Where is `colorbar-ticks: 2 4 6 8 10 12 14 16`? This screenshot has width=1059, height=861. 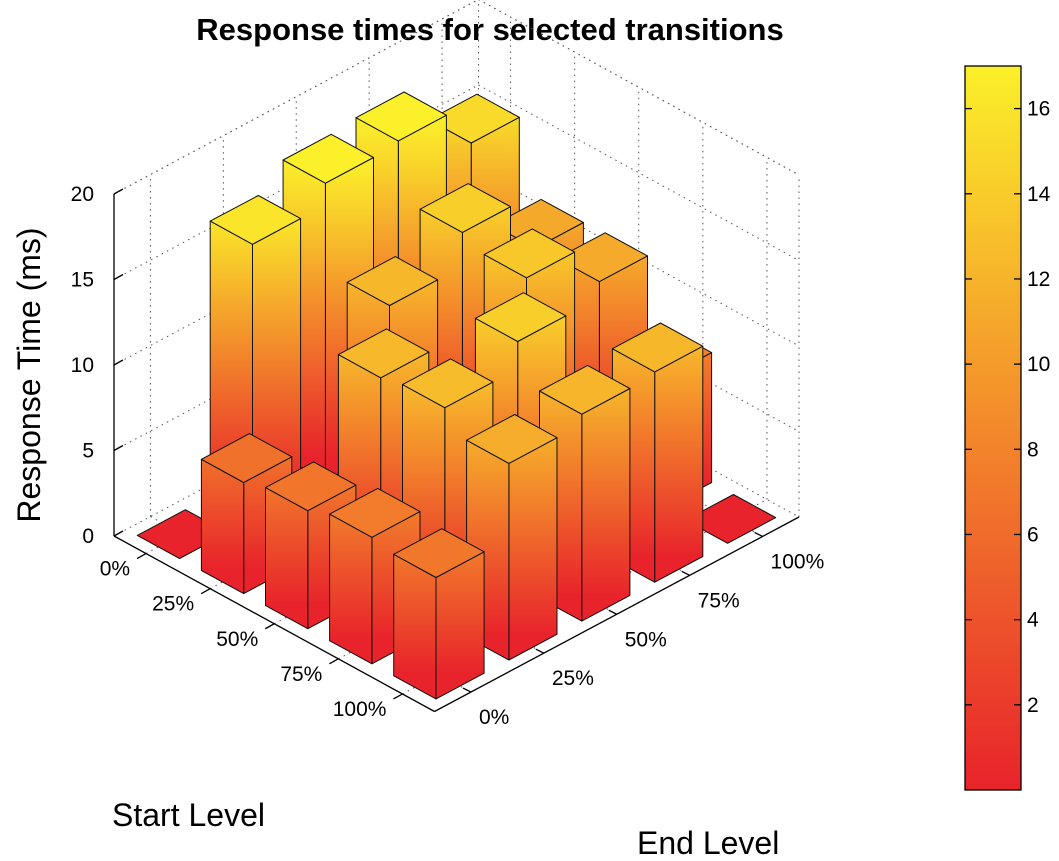 colorbar-ticks: 2 4 6 8 10 12 14 16 is located at coordinates (1008, 407).